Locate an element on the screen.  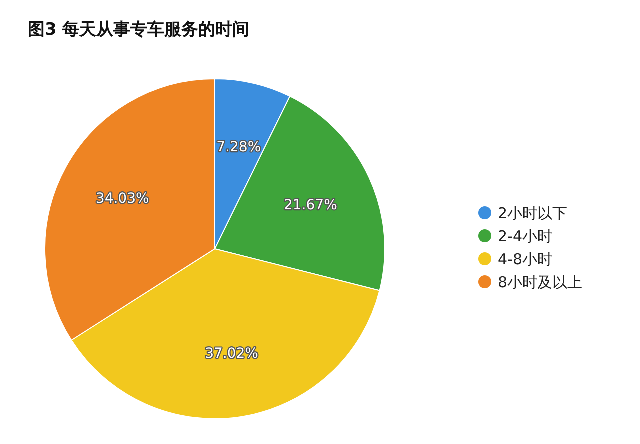
data-label: 21.67% is located at coordinates (311, 206).